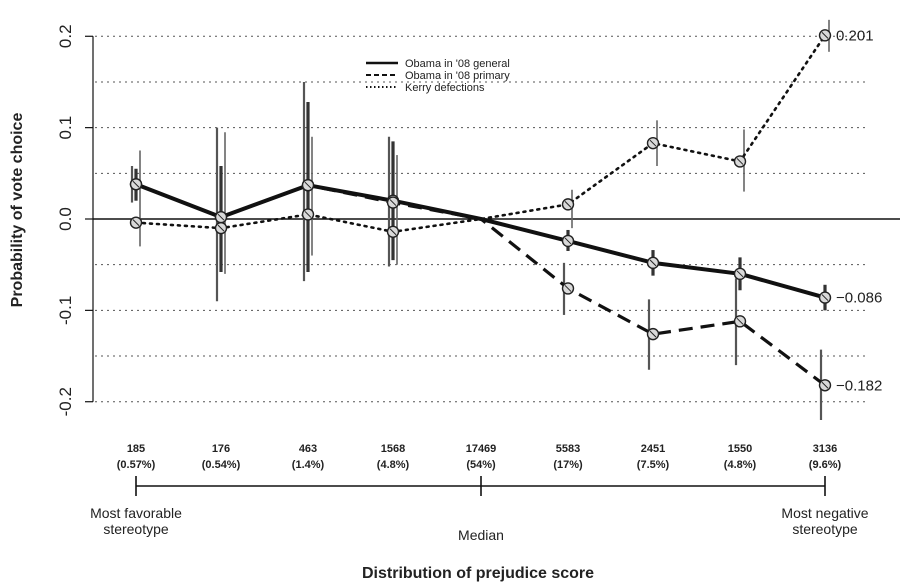  Describe the element at coordinates (740, 449) in the screenshot. I see `category-count: 1550` at that location.